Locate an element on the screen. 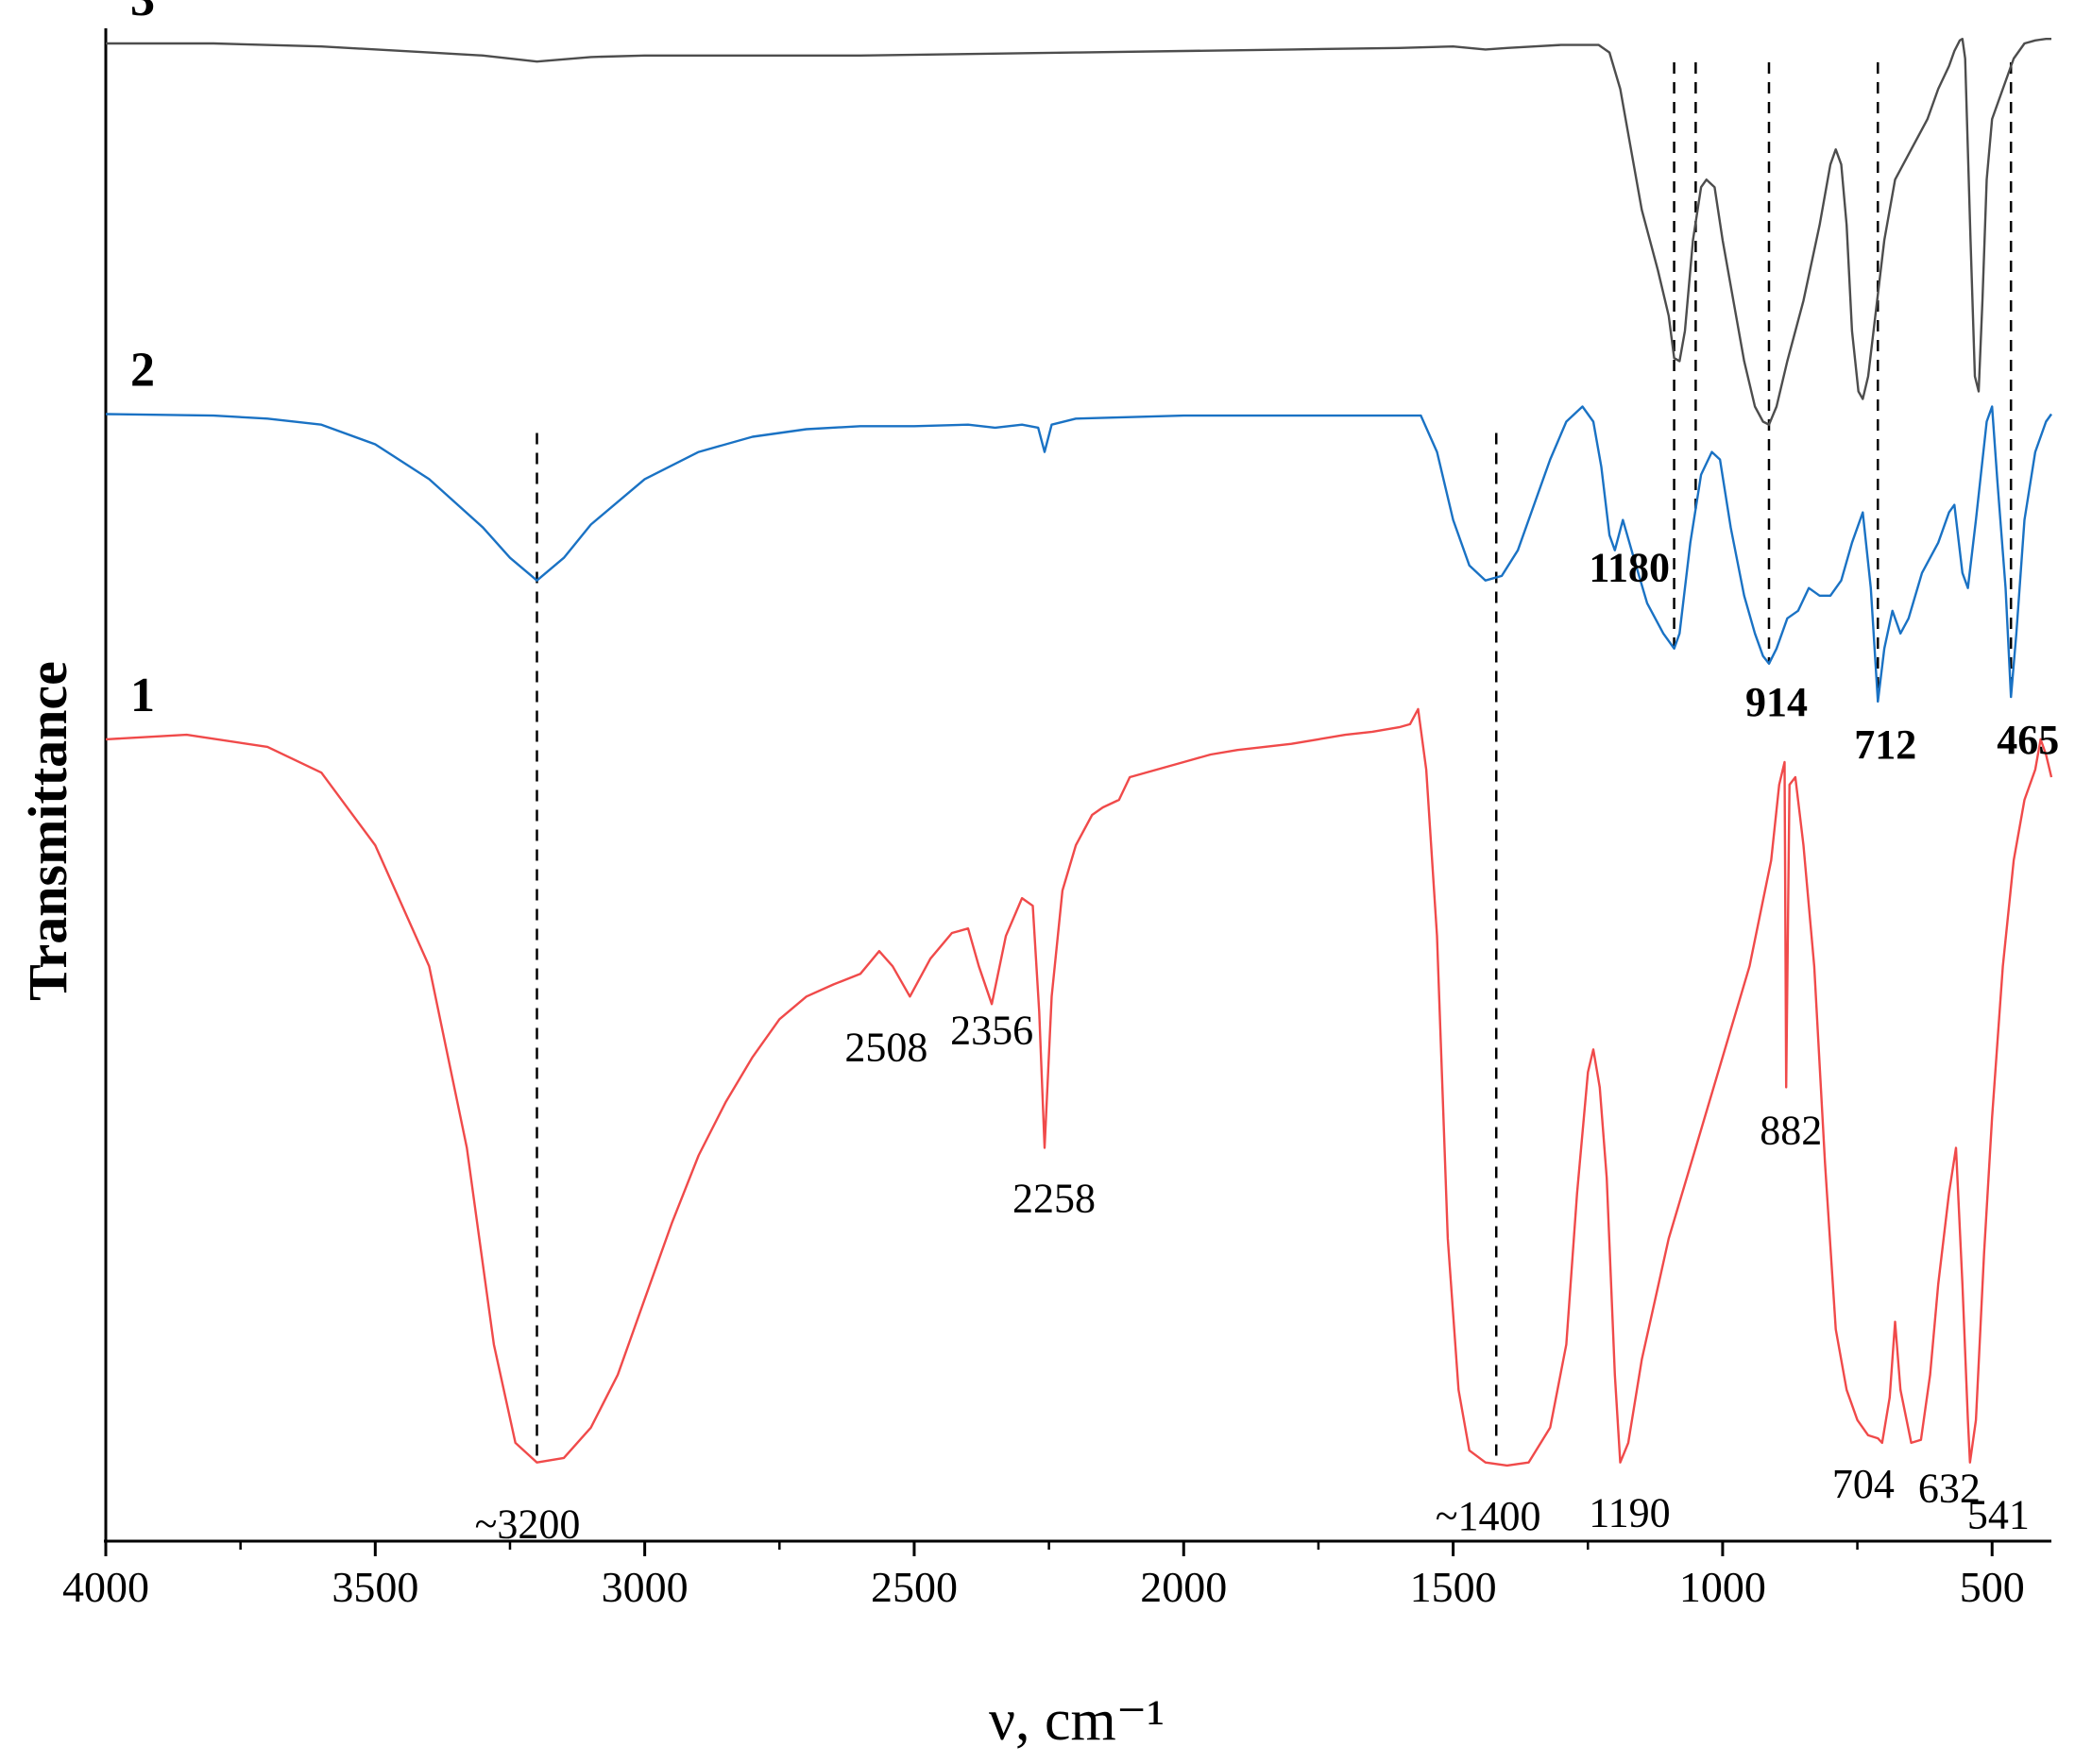 Image resolution: width=2075 pixels, height=1764 pixels. x-axis-ticks is located at coordinates (1049, 1548).